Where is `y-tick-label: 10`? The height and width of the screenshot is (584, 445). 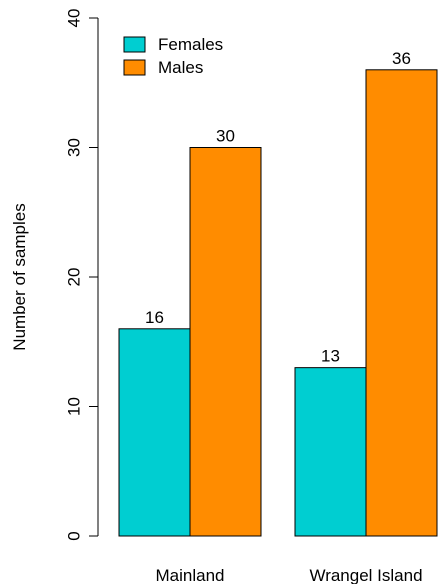
y-tick-label: 10 is located at coordinates (74, 406).